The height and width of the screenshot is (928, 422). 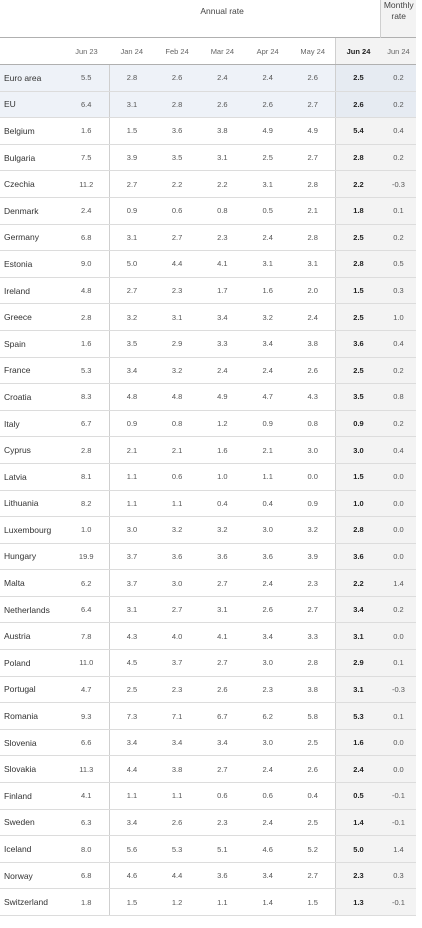 I want to click on annual-rate-cell: 1.0, so click(x=222, y=477).